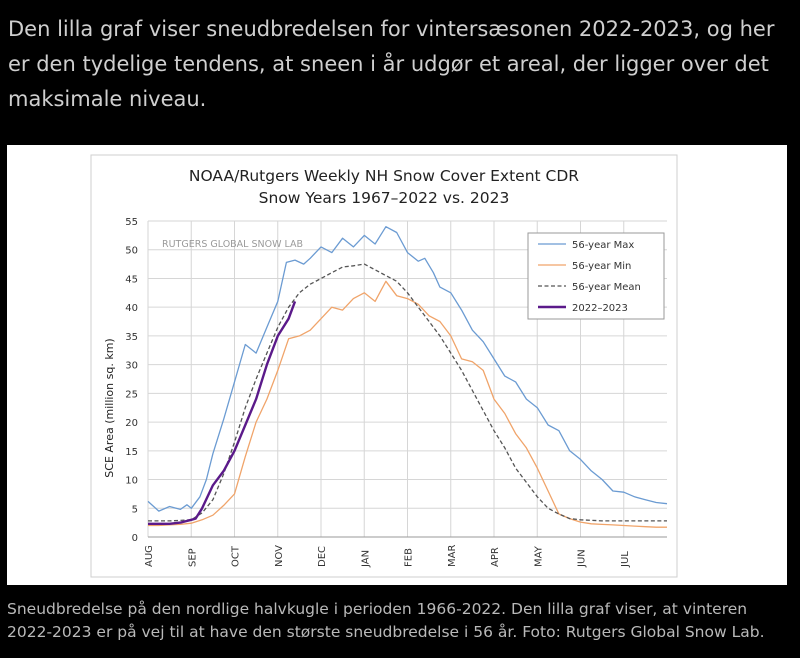 The height and width of the screenshot is (658, 800). I want to click on y-tick-label: 20, so click(131, 423).